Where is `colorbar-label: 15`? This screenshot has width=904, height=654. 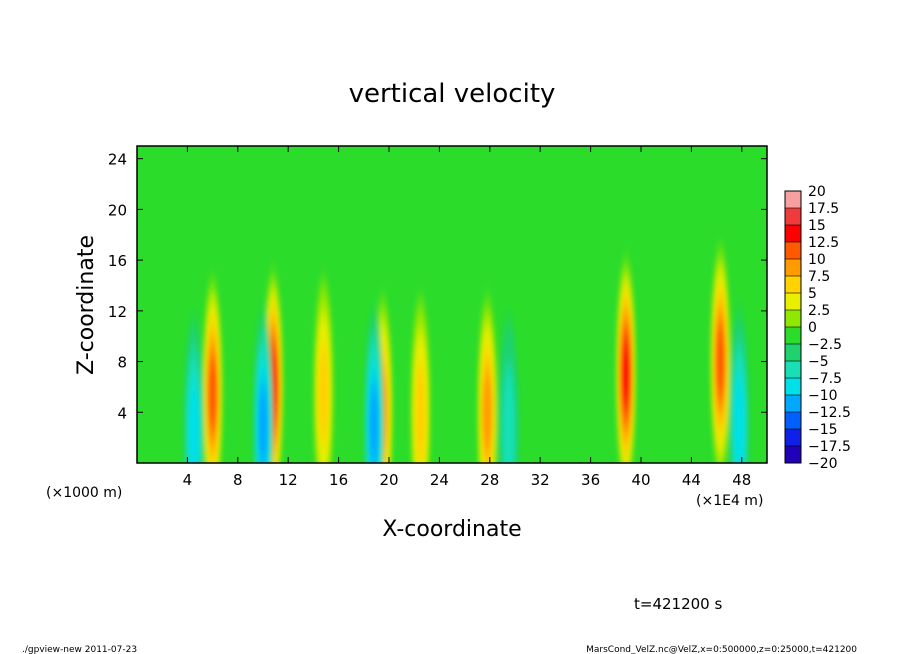 colorbar-label: 15 is located at coordinates (817, 226).